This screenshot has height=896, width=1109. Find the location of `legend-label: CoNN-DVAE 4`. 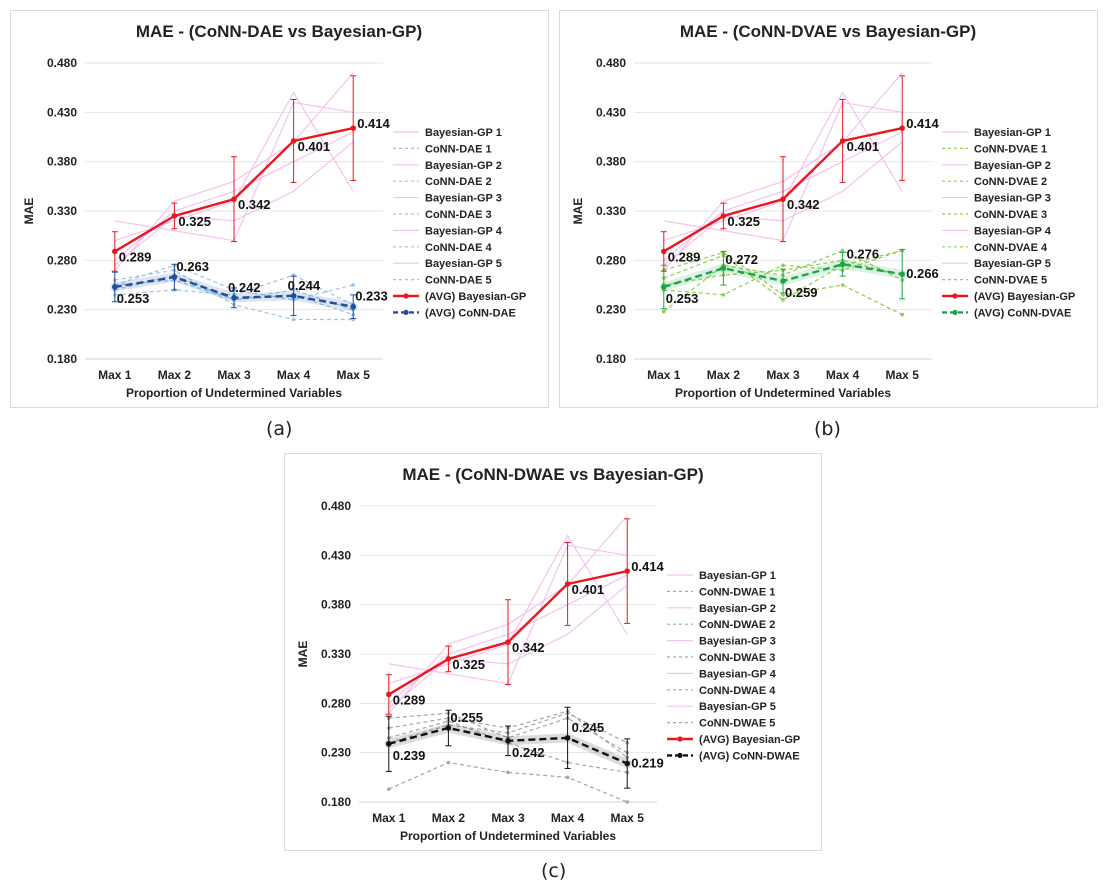

legend-label: CoNN-DVAE 4 is located at coordinates (1011, 248).